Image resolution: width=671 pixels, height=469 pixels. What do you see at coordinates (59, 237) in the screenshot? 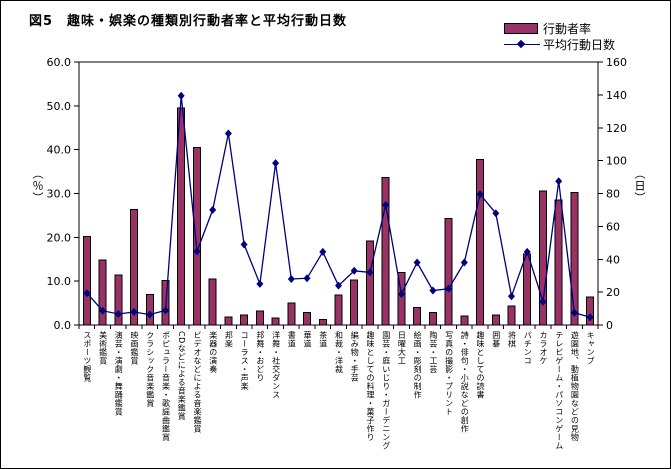
I see `y-left-tick-label: 20.0` at bounding box center [59, 237].